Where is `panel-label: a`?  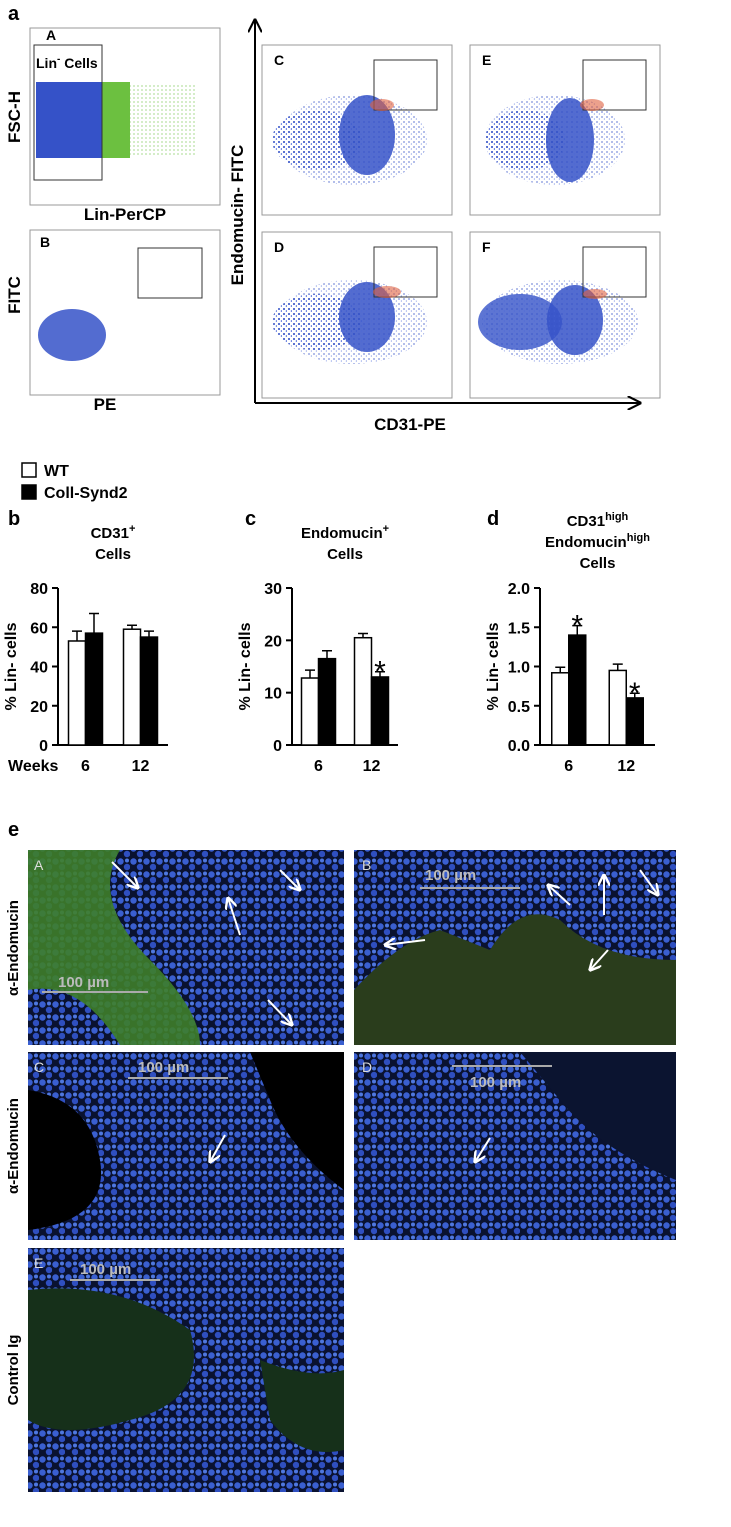 panel-label: a is located at coordinates (14, 14).